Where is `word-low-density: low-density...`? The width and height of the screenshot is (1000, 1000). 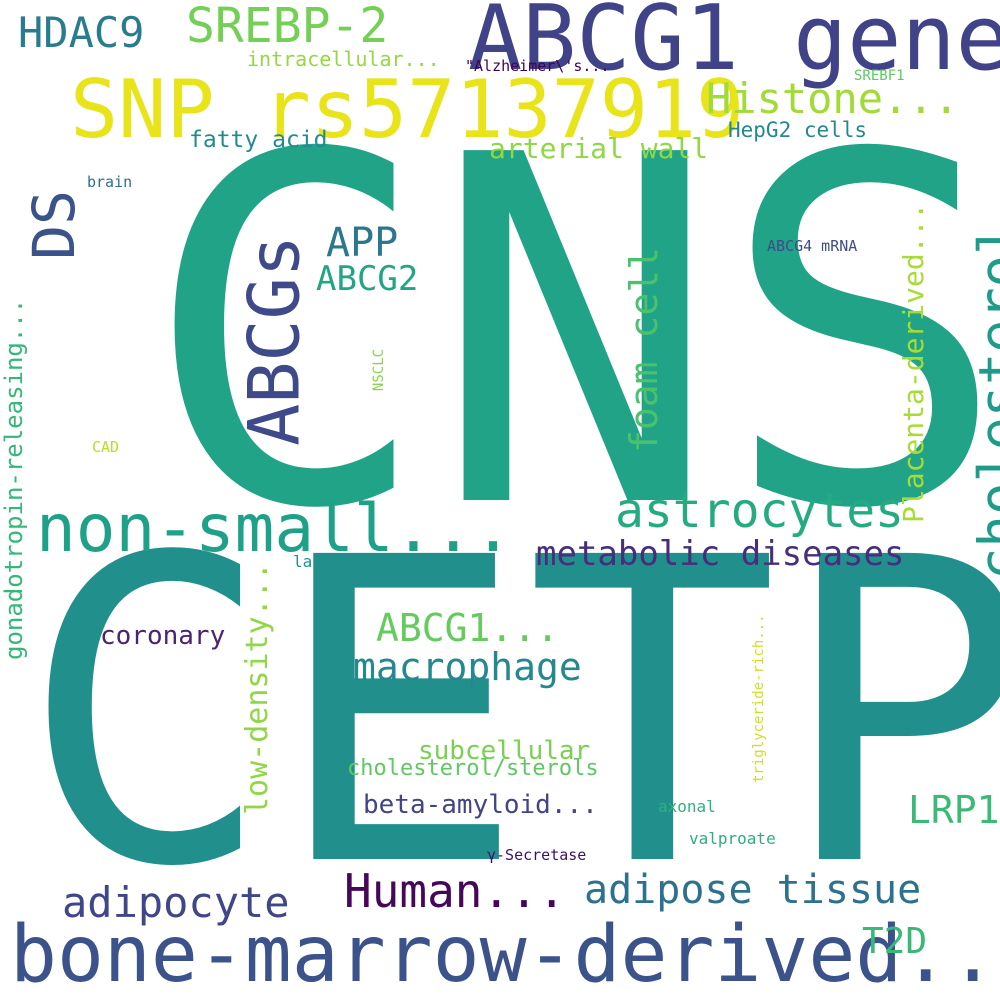
word-low-density: low-density... is located at coordinates (257, 688).